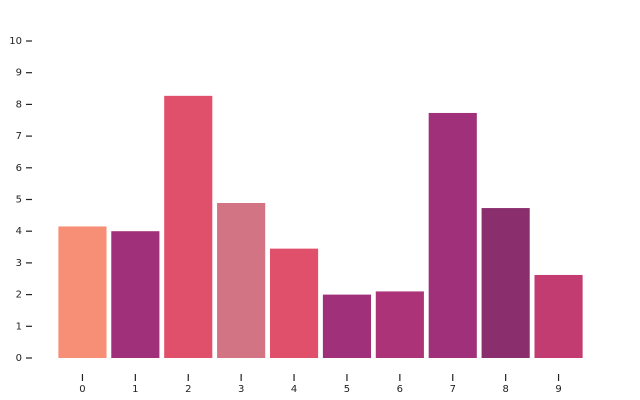 The height and width of the screenshot is (400, 640). What do you see at coordinates (19, 104) in the screenshot?
I see `y-tick-label: 8` at bounding box center [19, 104].